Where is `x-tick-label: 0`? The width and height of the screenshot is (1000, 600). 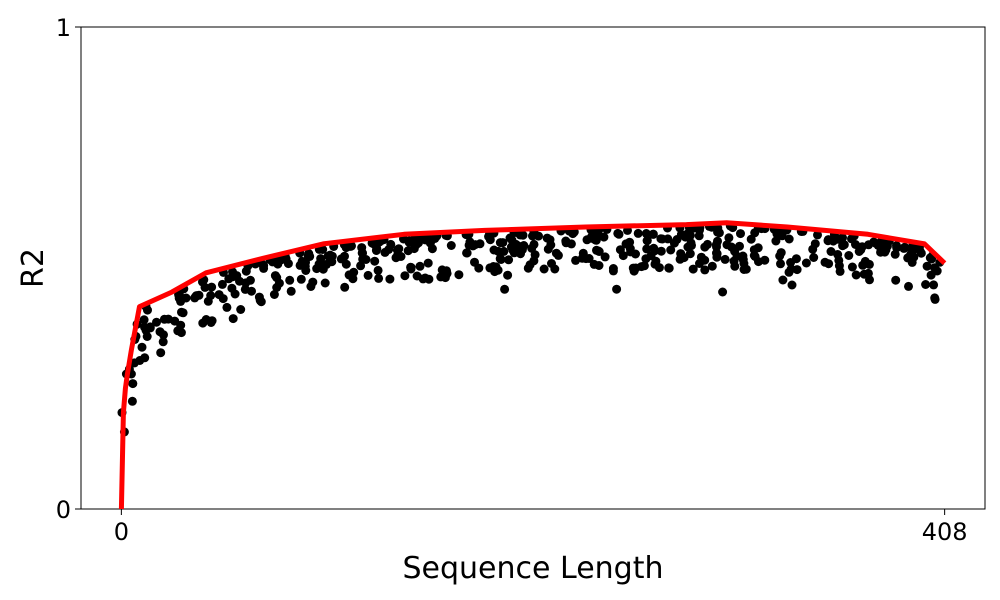
x-tick-label: 0 is located at coordinates (121, 532).